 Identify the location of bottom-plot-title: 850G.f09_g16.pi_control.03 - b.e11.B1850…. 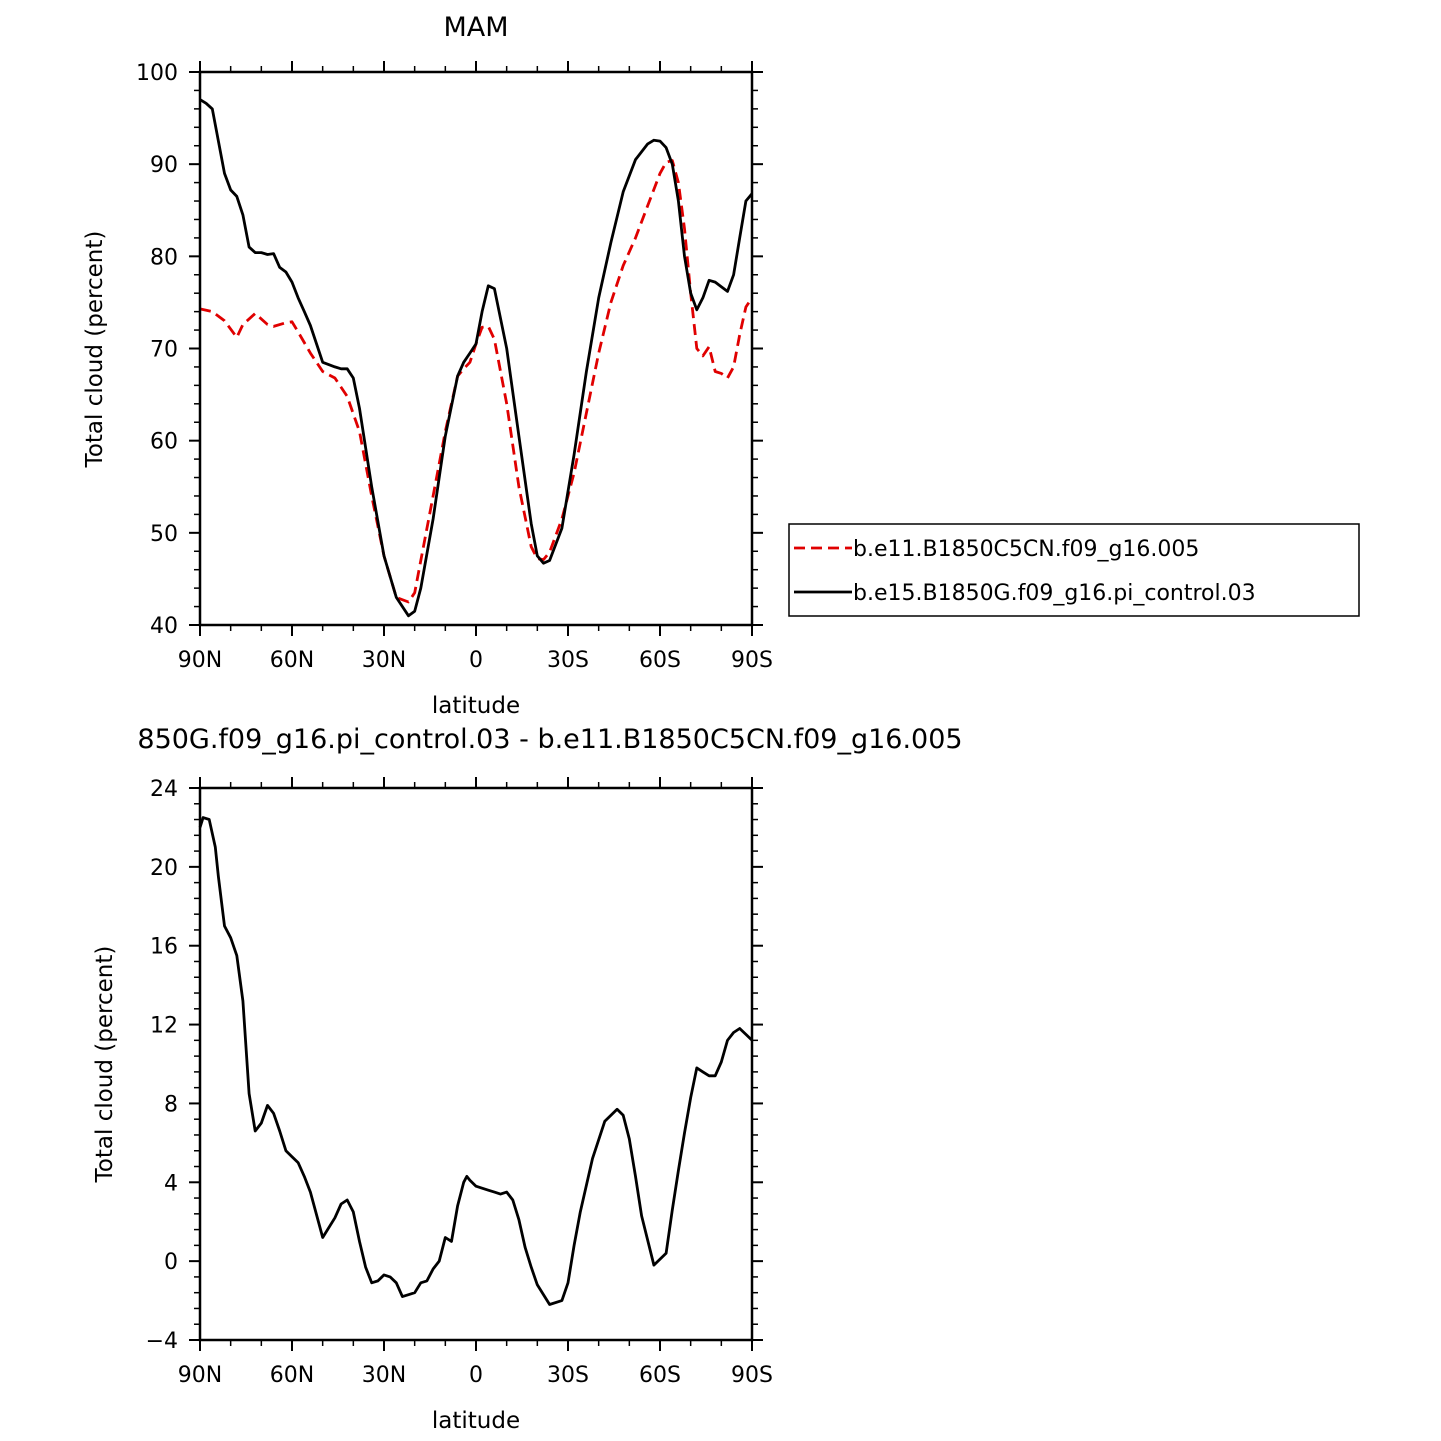
(549, 739).